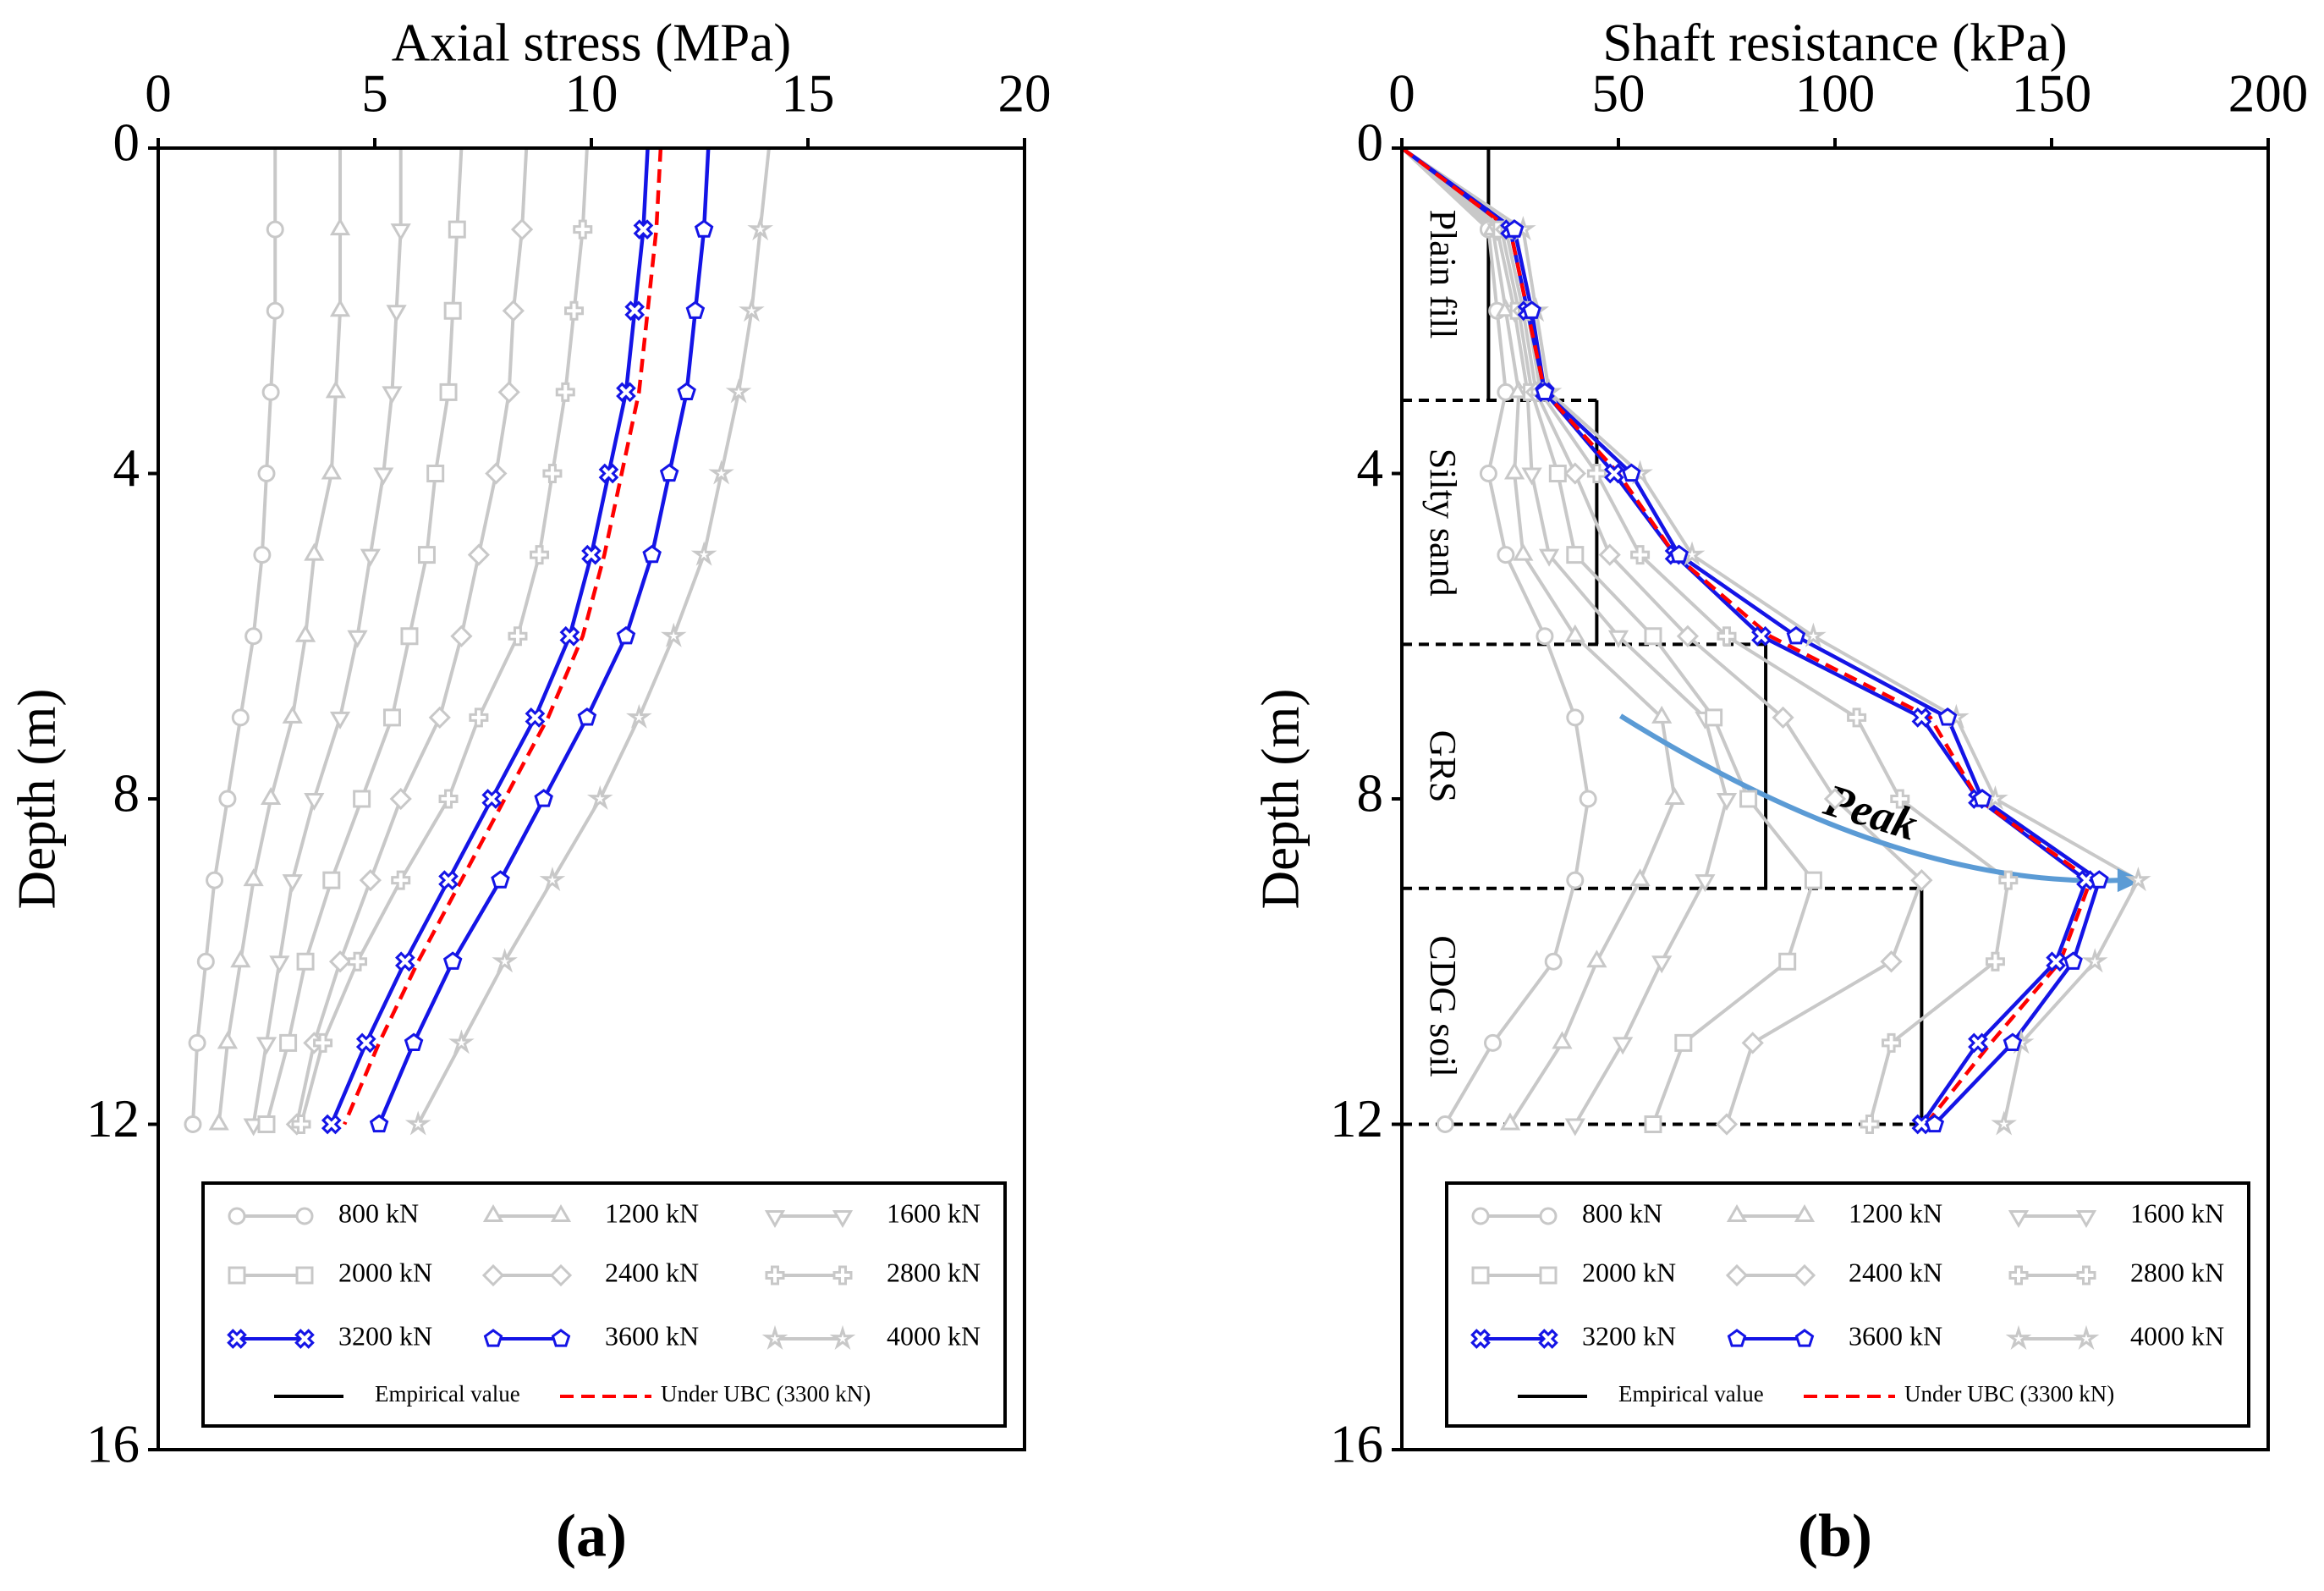 The width and height of the screenshot is (2324, 1591). What do you see at coordinates (1356, 1443) in the screenshot?
I see `y-tick-label: 16` at bounding box center [1356, 1443].